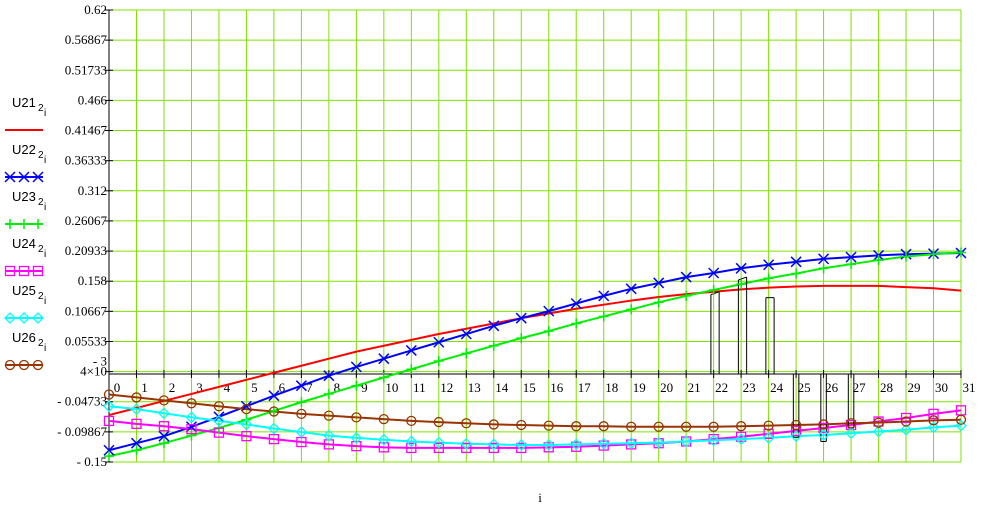 This screenshot has height=510, width=981. I want to click on y-tick-label: 4×10, so click(93, 371).